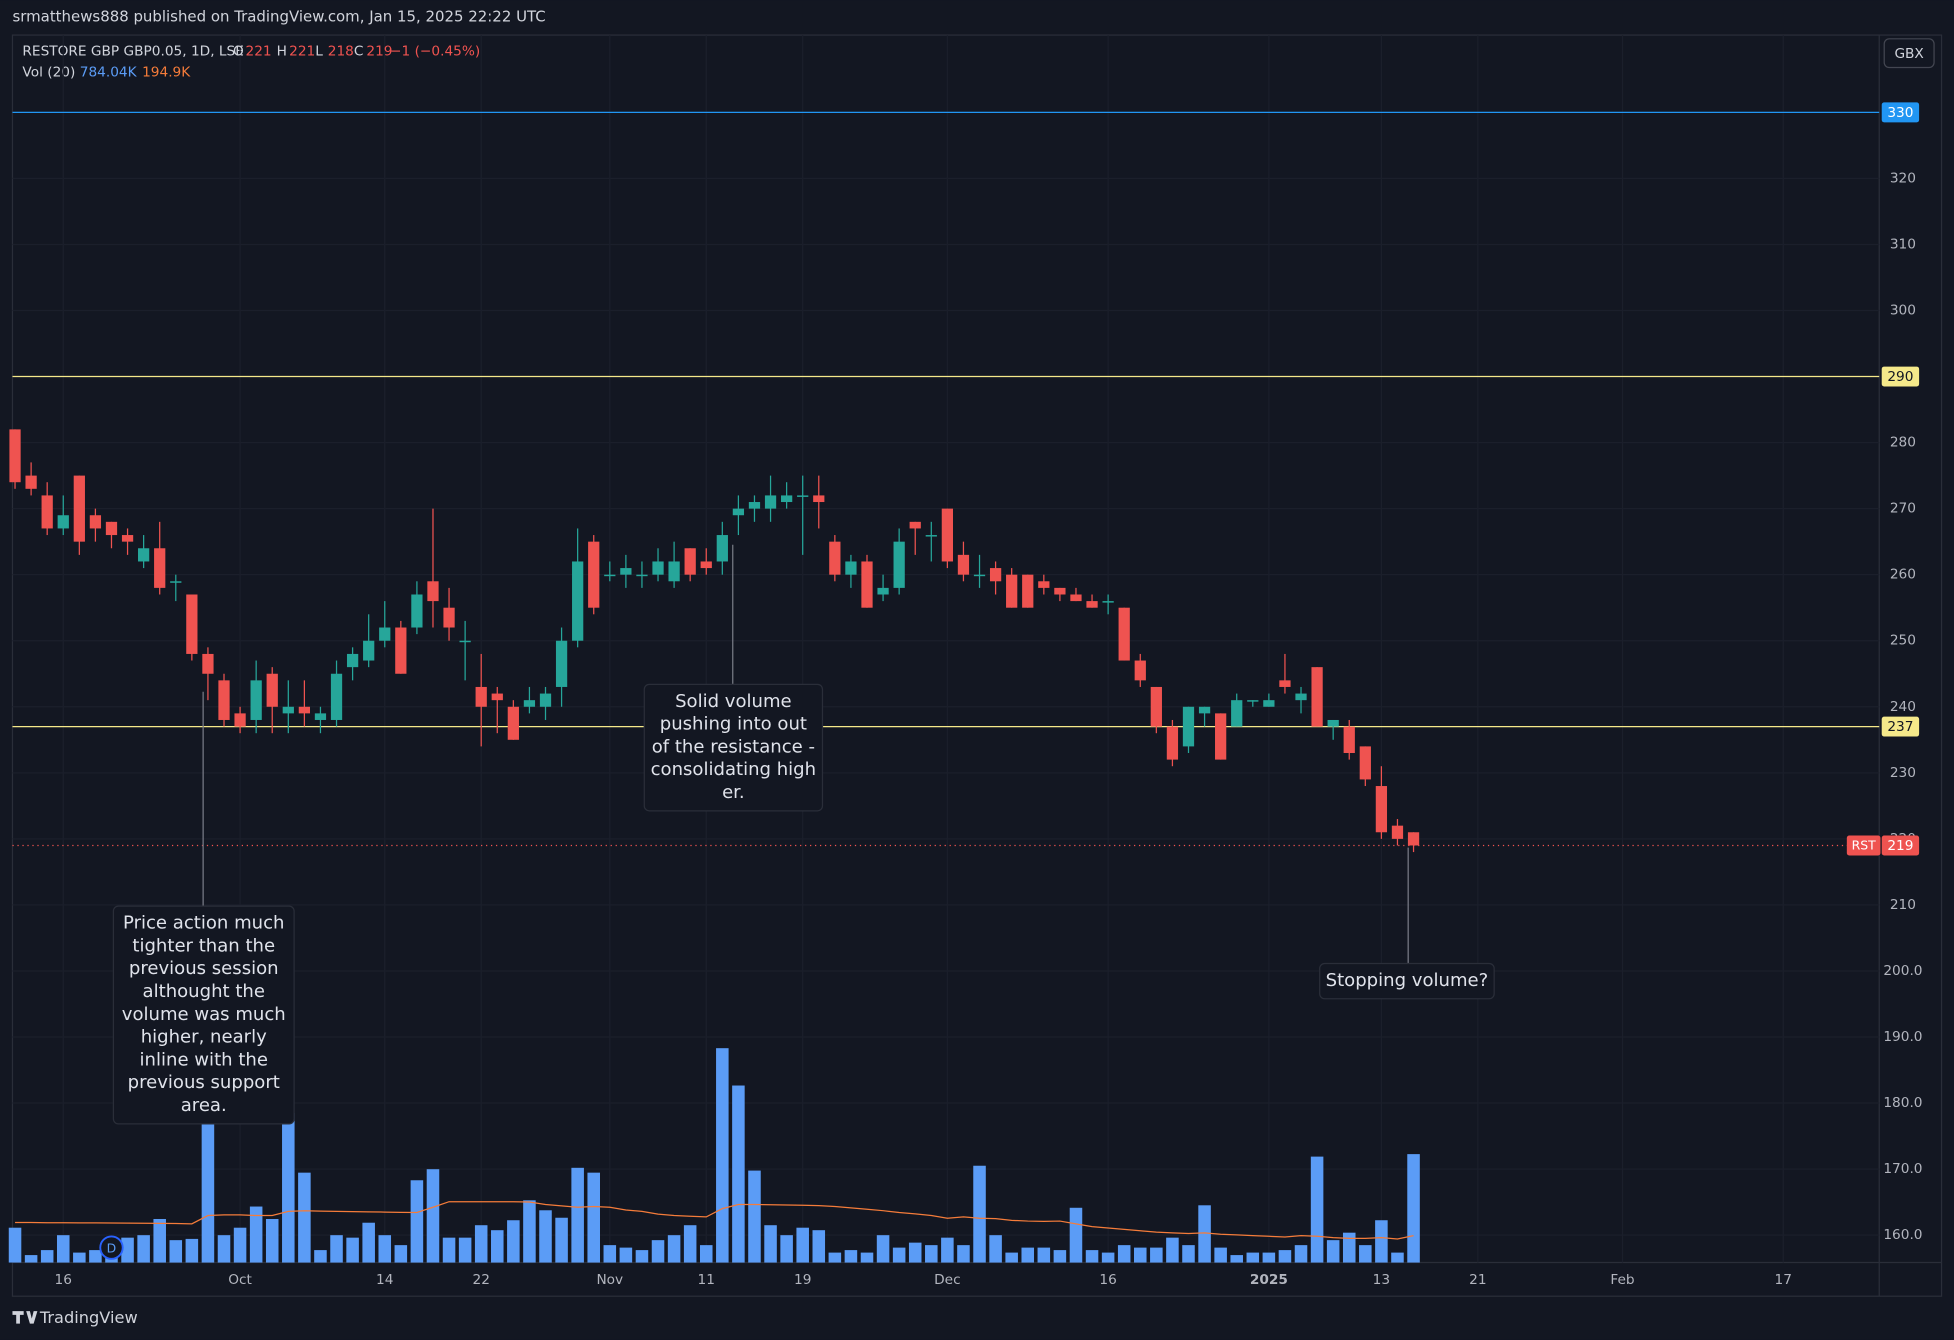  I want to click on currency-button, so click(1909, 53).